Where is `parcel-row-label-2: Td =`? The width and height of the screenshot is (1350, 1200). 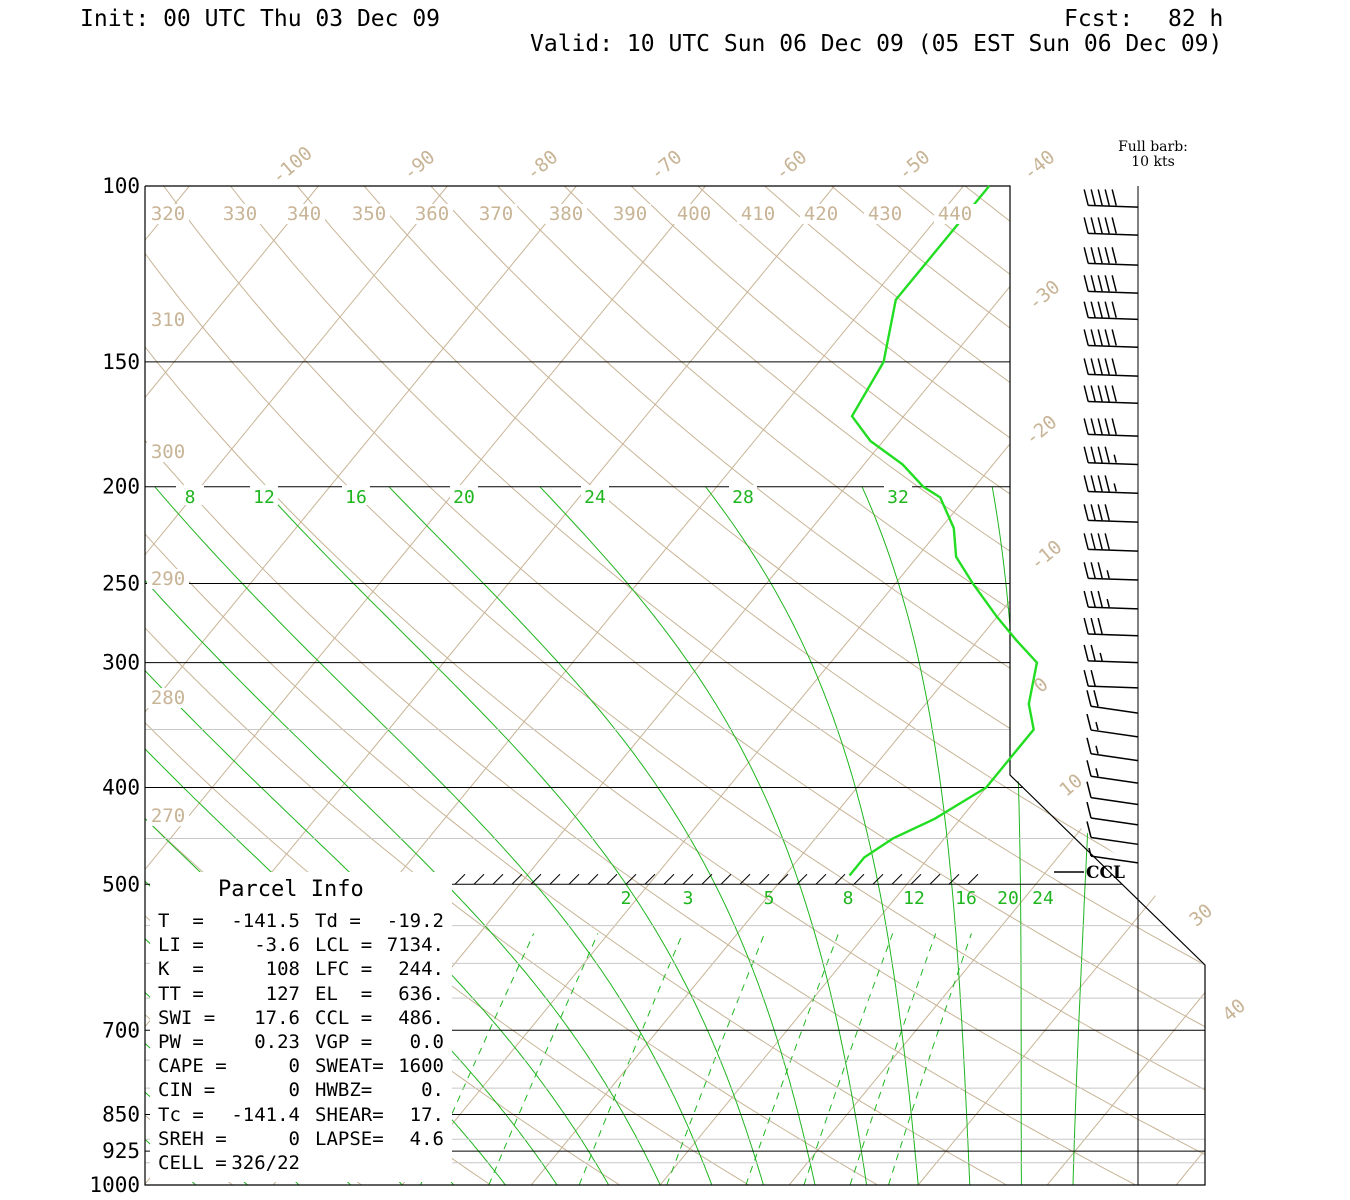 parcel-row-label-2: Td = is located at coordinates (338, 921).